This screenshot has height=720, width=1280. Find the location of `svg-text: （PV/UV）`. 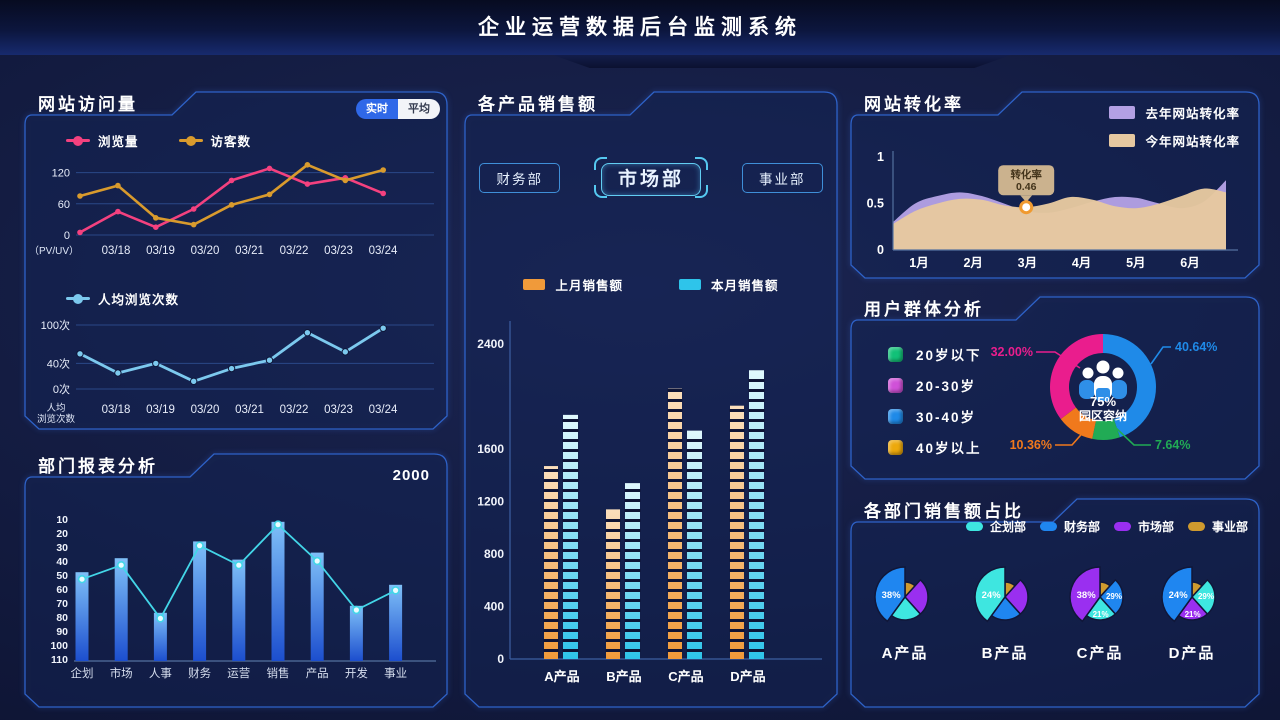

svg-text: （PV/UV） is located at coordinates (54, 251).